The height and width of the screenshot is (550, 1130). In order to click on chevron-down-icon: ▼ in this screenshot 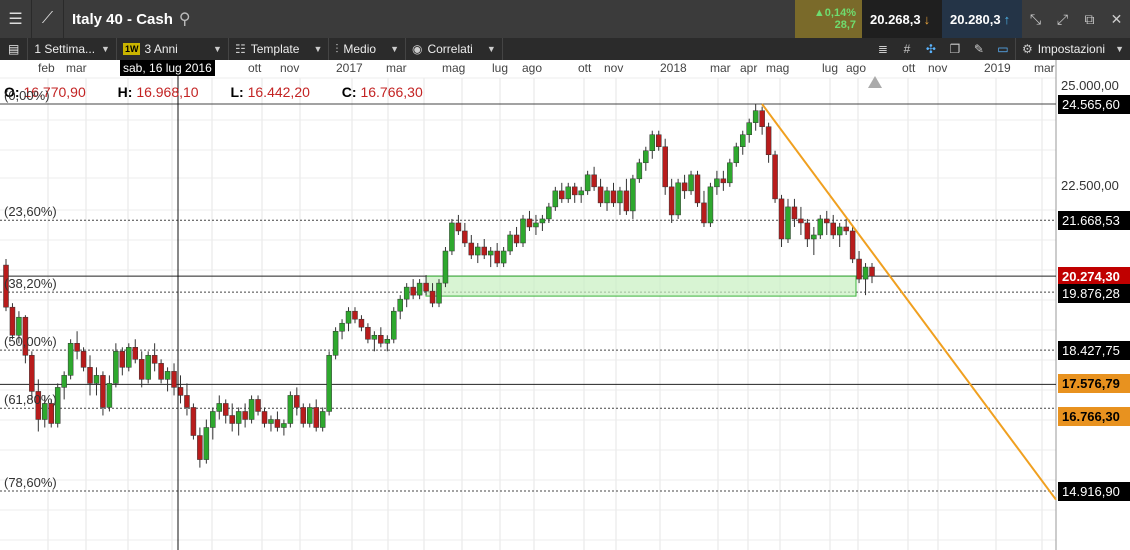, I will do `click(217, 49)`.